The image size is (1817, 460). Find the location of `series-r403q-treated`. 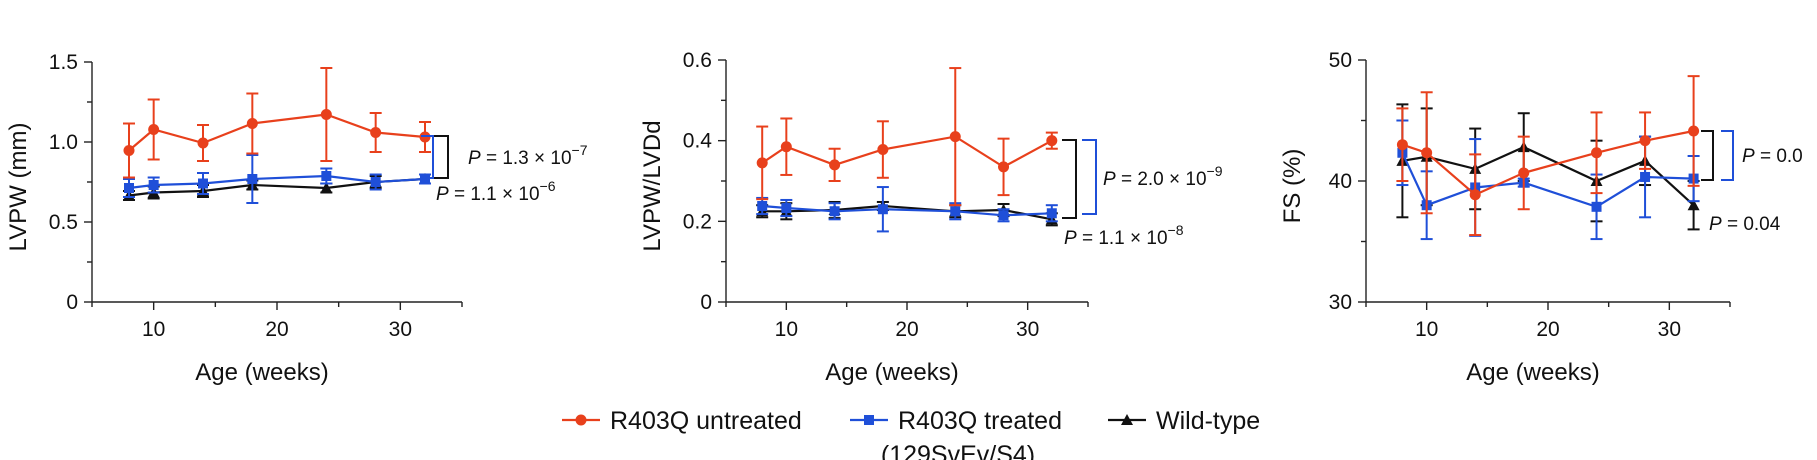

series-r403q-treated is located at coordinates (277, 179).